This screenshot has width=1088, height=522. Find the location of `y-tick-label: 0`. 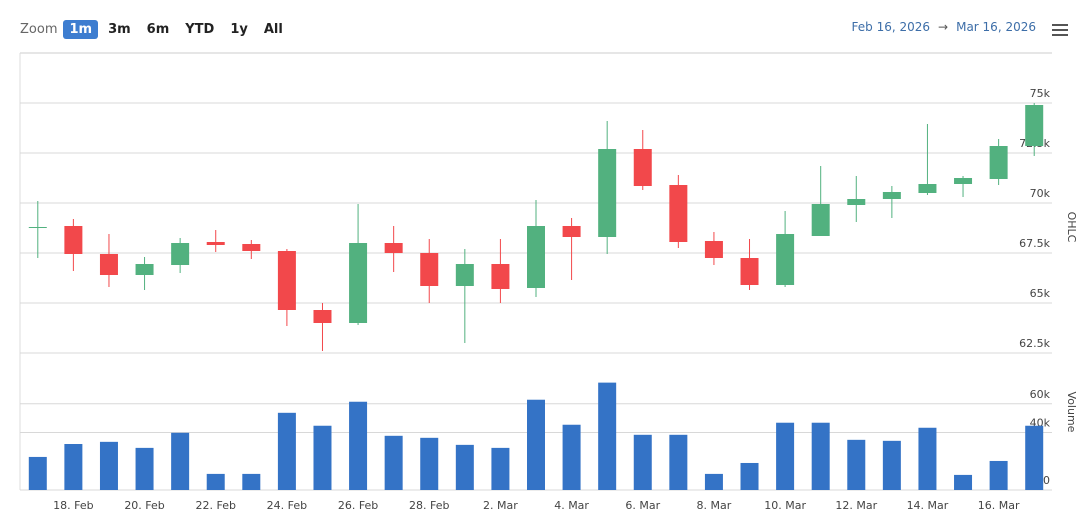

y-tick-label: 0 is located at coordinates (1046, 480).